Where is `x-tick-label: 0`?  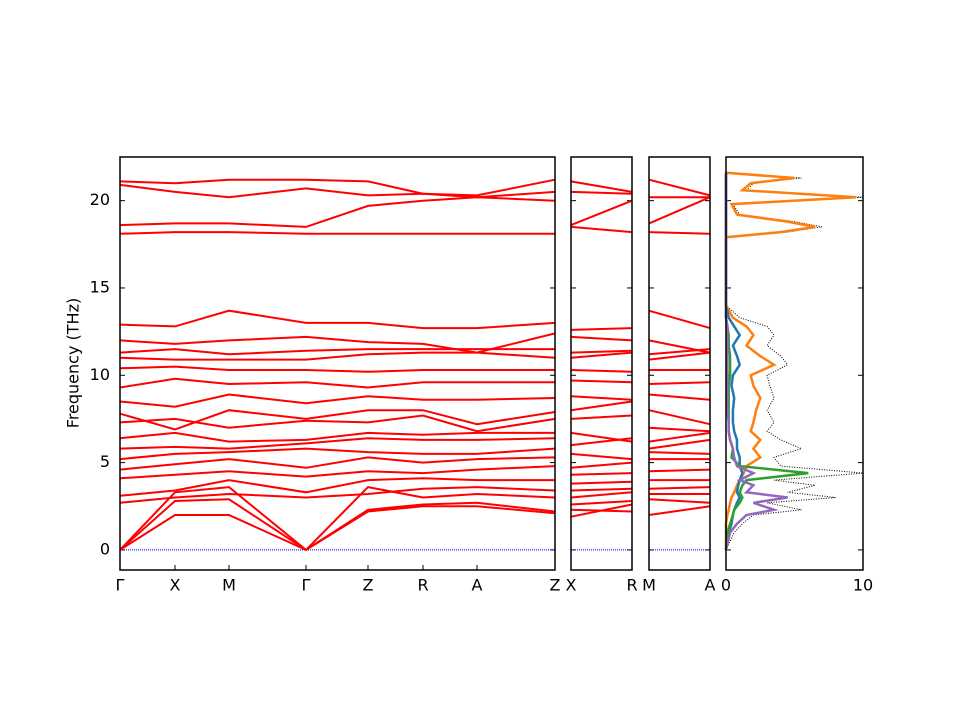
x-tick-label: 0 is located at coordinates (726, 585).